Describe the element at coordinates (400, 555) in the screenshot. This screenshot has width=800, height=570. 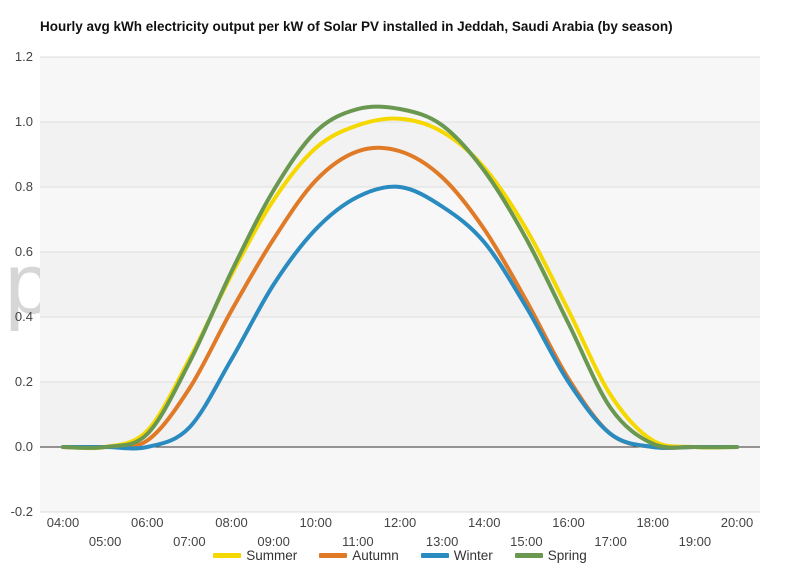
I see `legend: Summer Autumn Winter Spring` at that location.